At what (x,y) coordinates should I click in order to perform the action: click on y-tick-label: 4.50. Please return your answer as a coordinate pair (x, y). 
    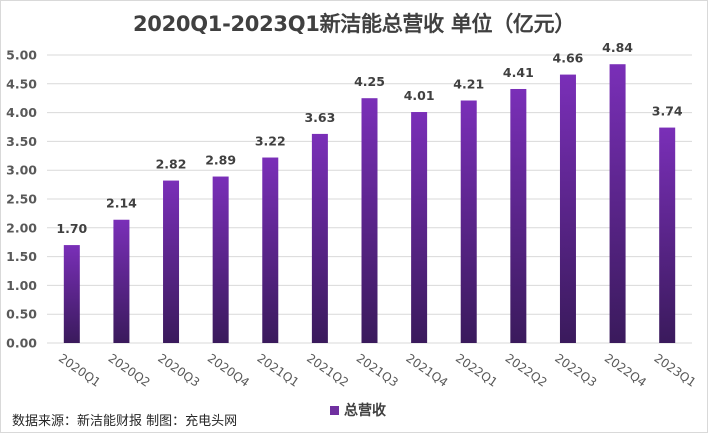
    Looking at the image, I should click on (21, 83).